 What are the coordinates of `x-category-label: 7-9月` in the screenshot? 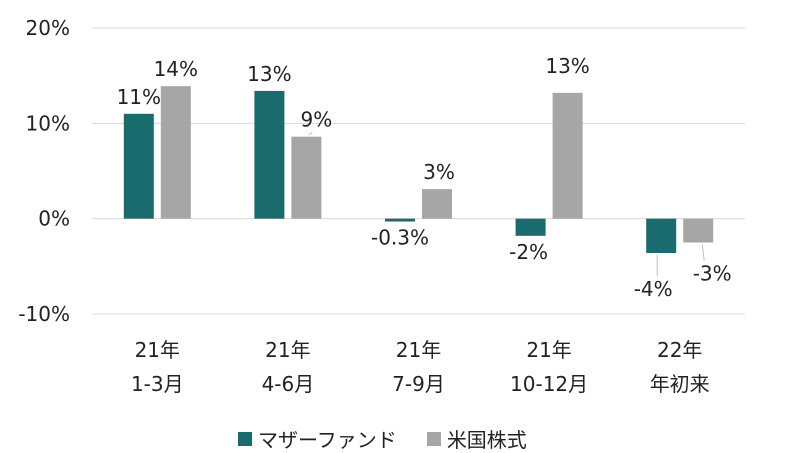 It's located at (418, 384).